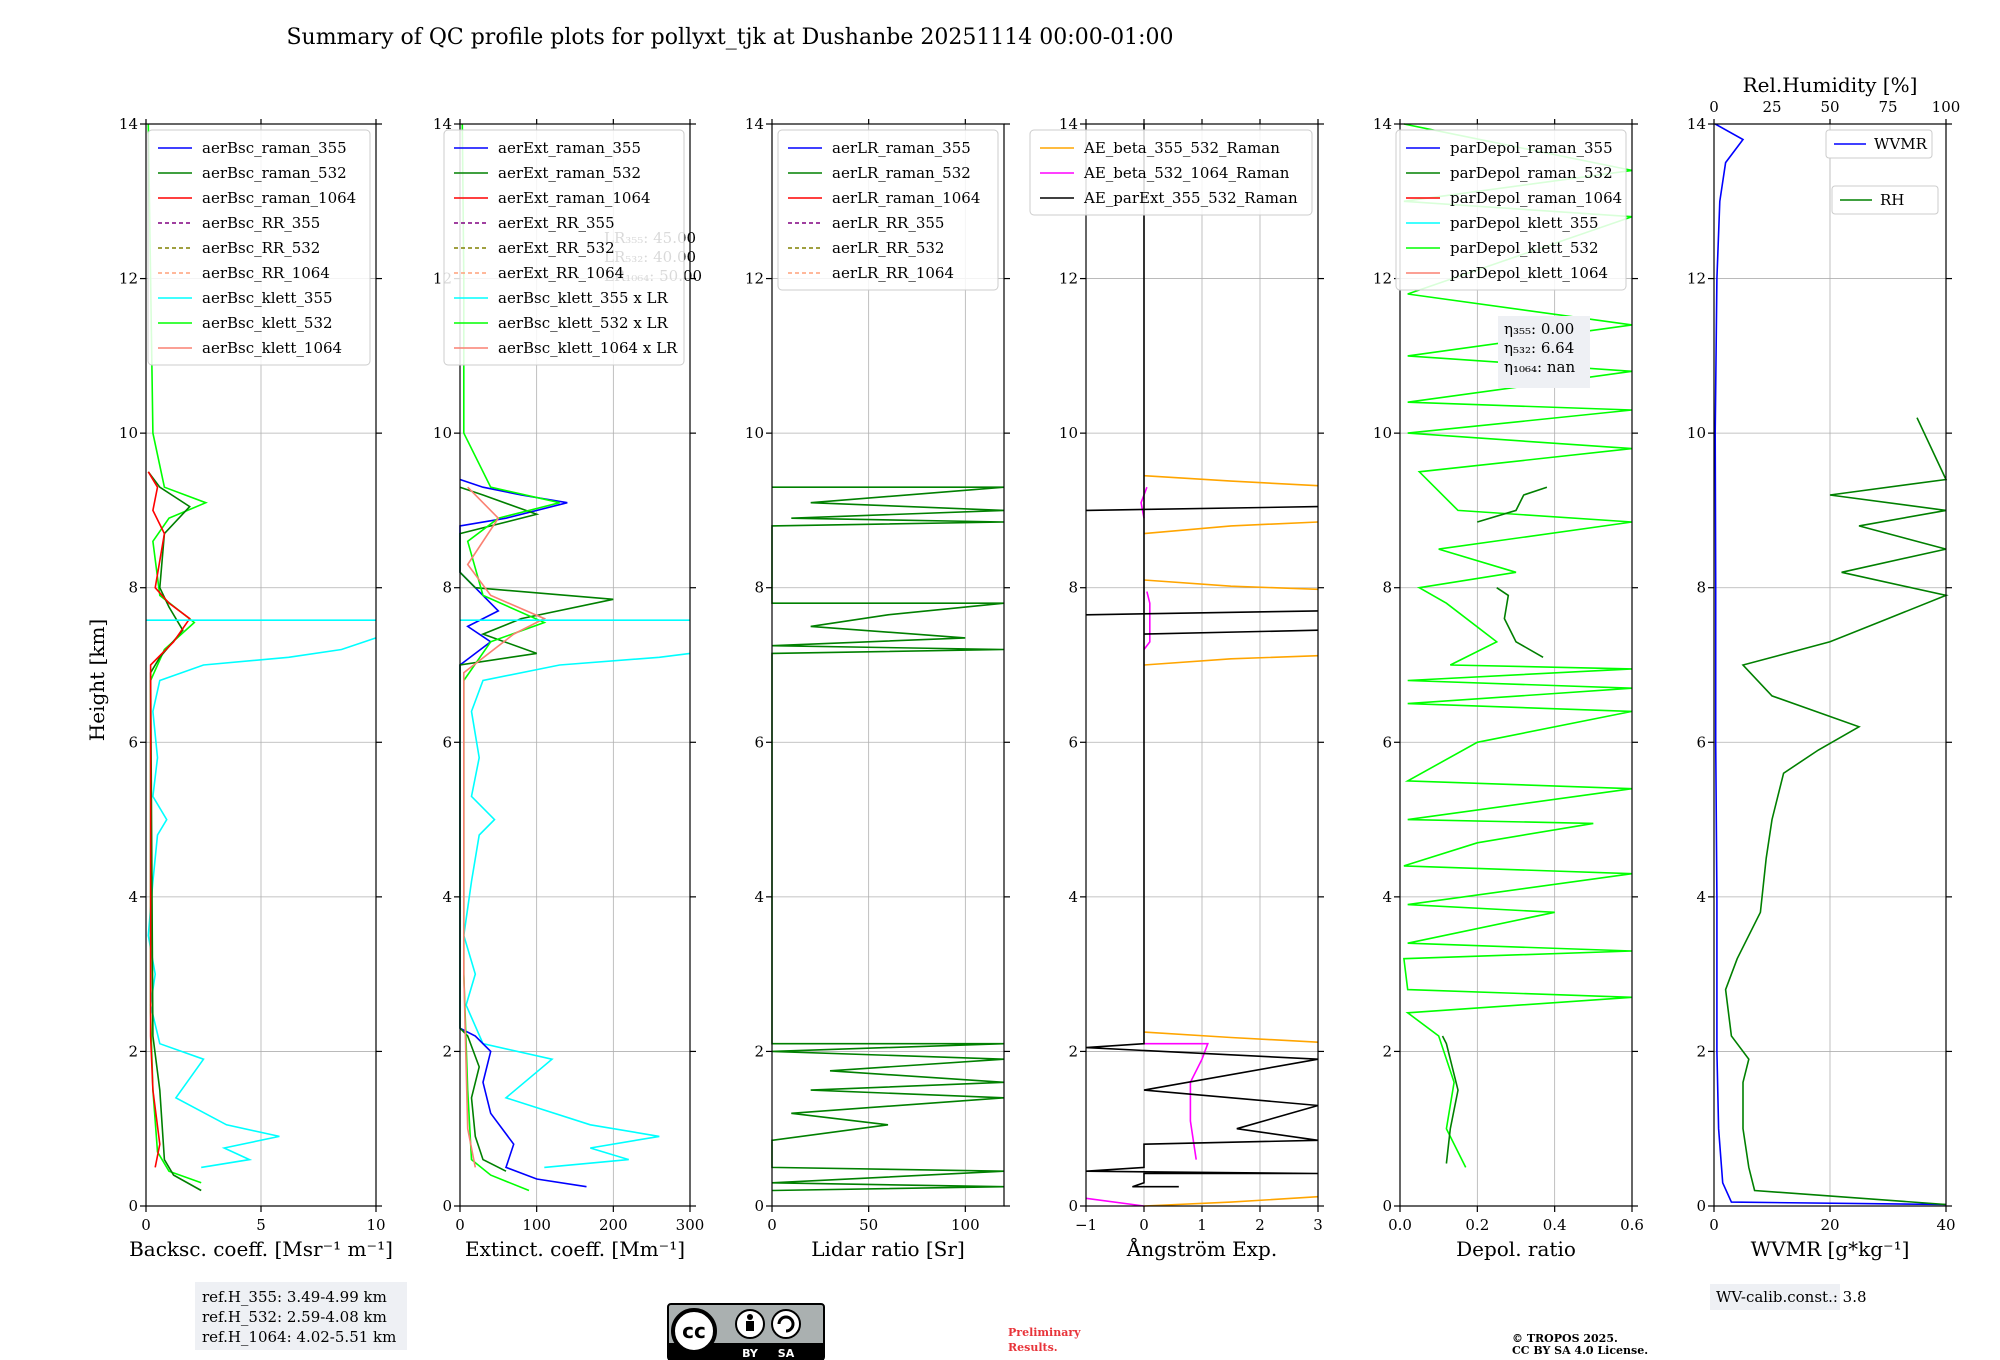 The image size is (2000, 1360). Describe the element at coordinates (556, 248) in the screenshot. I see `legend-label: aerExt_RR_532` at that location.